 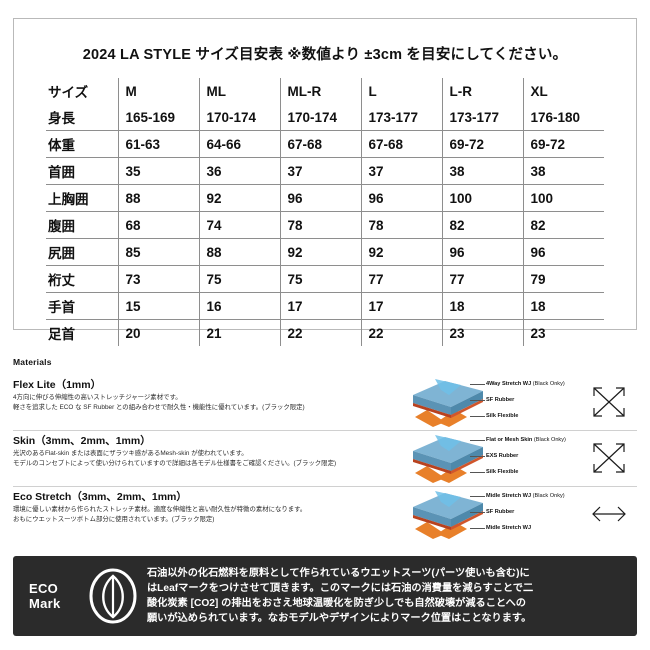 What do you see at coordinates (338, 573) in the screenshot?
I see `eco-description-line: 石油以外の化石燃料を原料として作られているウエットスーツ(パーツ使いも含む)に` at bounding box center [338, 573].